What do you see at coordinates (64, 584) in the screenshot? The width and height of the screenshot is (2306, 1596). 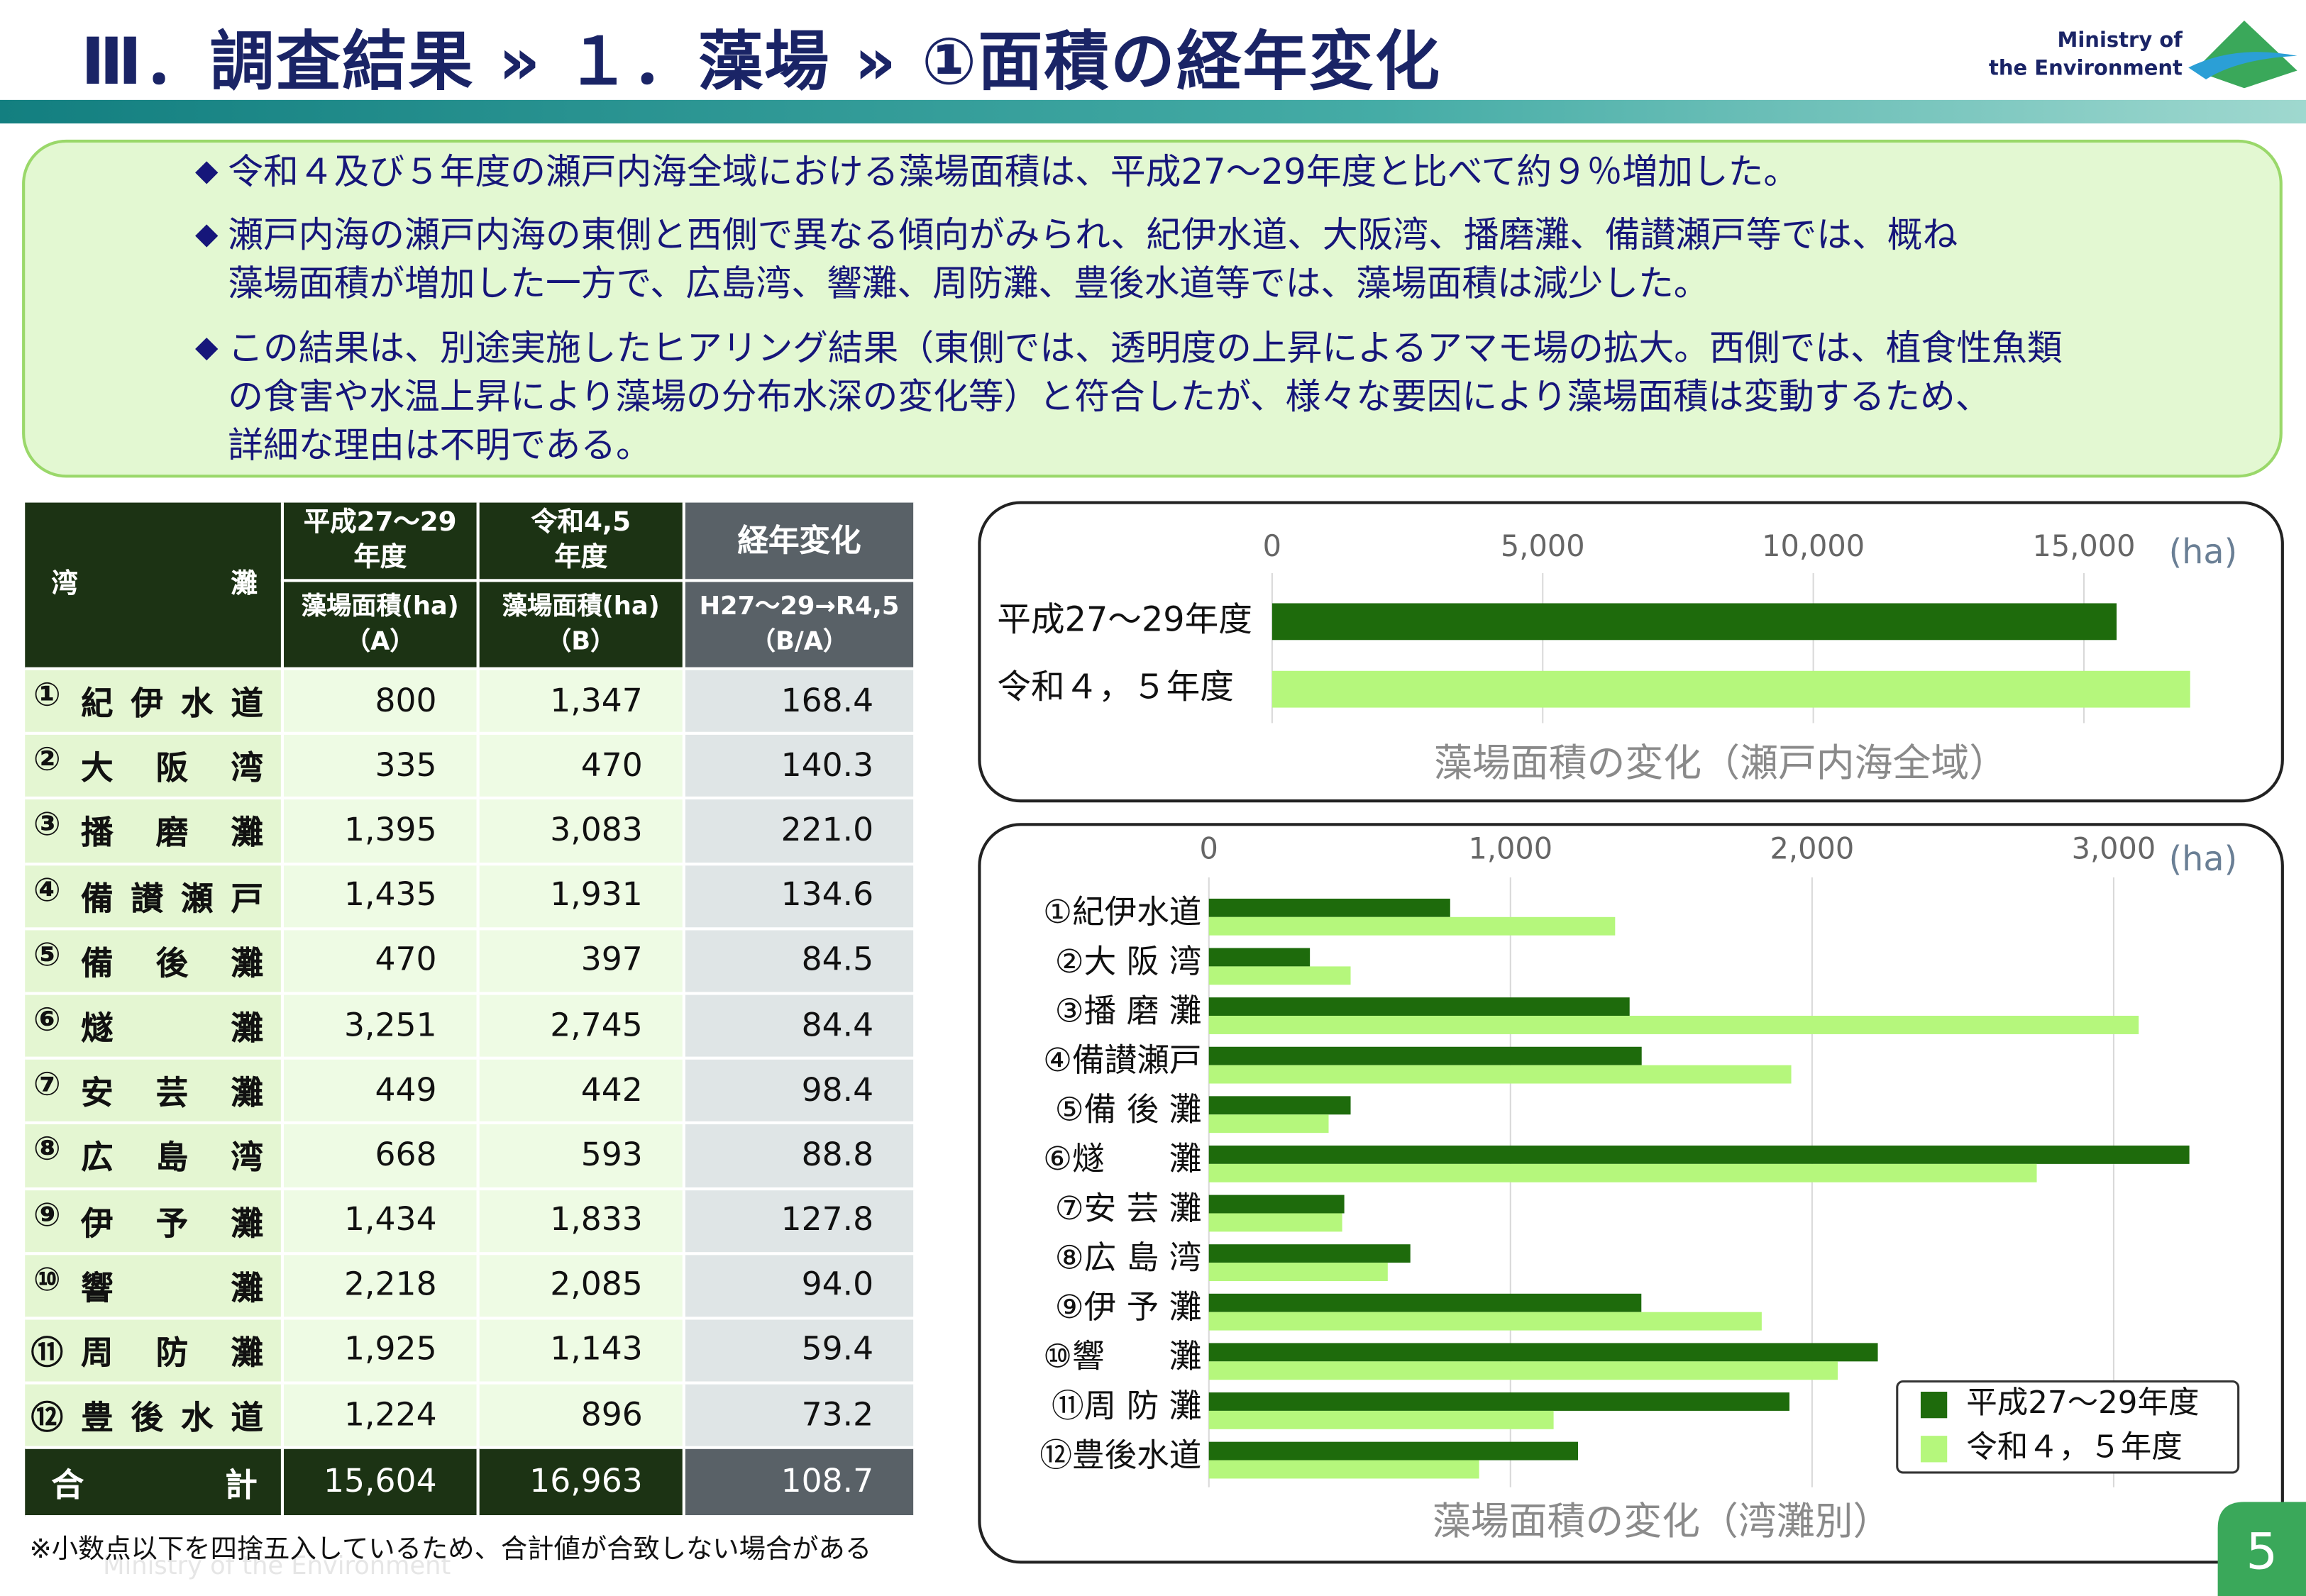 I see `char: 湾` at bounding box center [64, 584].